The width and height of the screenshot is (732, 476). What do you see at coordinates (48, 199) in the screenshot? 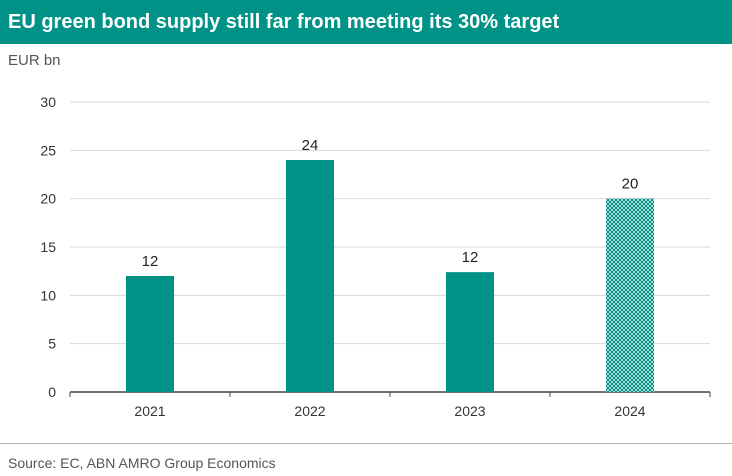
I see `y-tick-label: 20` at bounding box center [48, 199].